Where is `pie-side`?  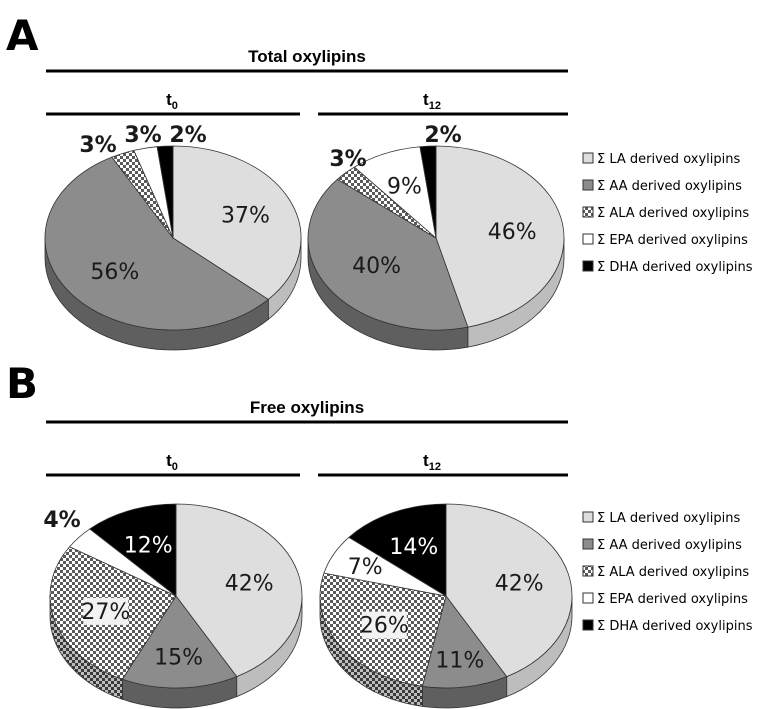
pie-side is located at coordinates (446, 652).